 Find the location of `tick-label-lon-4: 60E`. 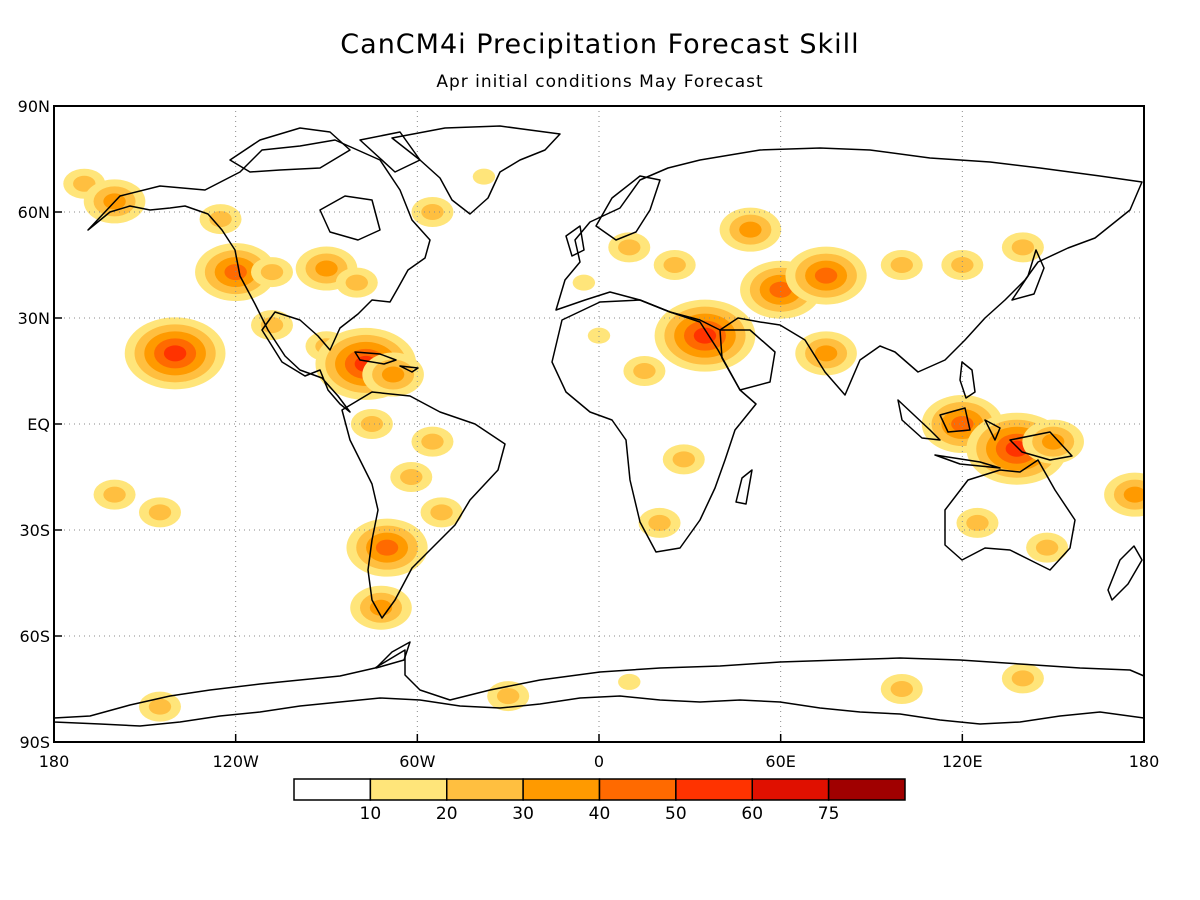

tick-label-lon-4: 60E is located at coordinates (780, 761).